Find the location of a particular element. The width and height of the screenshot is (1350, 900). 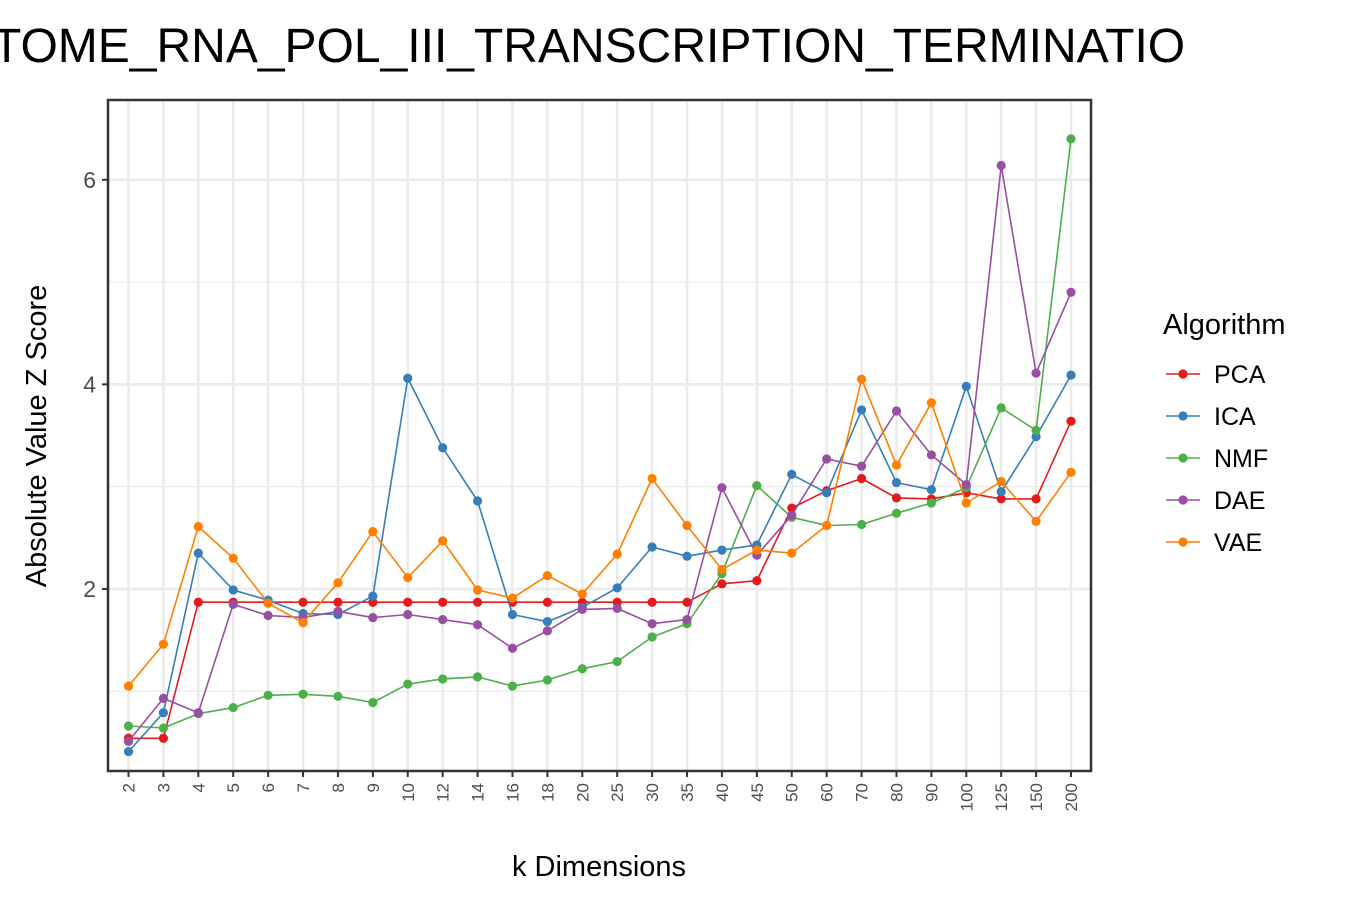

legend-label: NMF is located at coordinates (1241, 459).